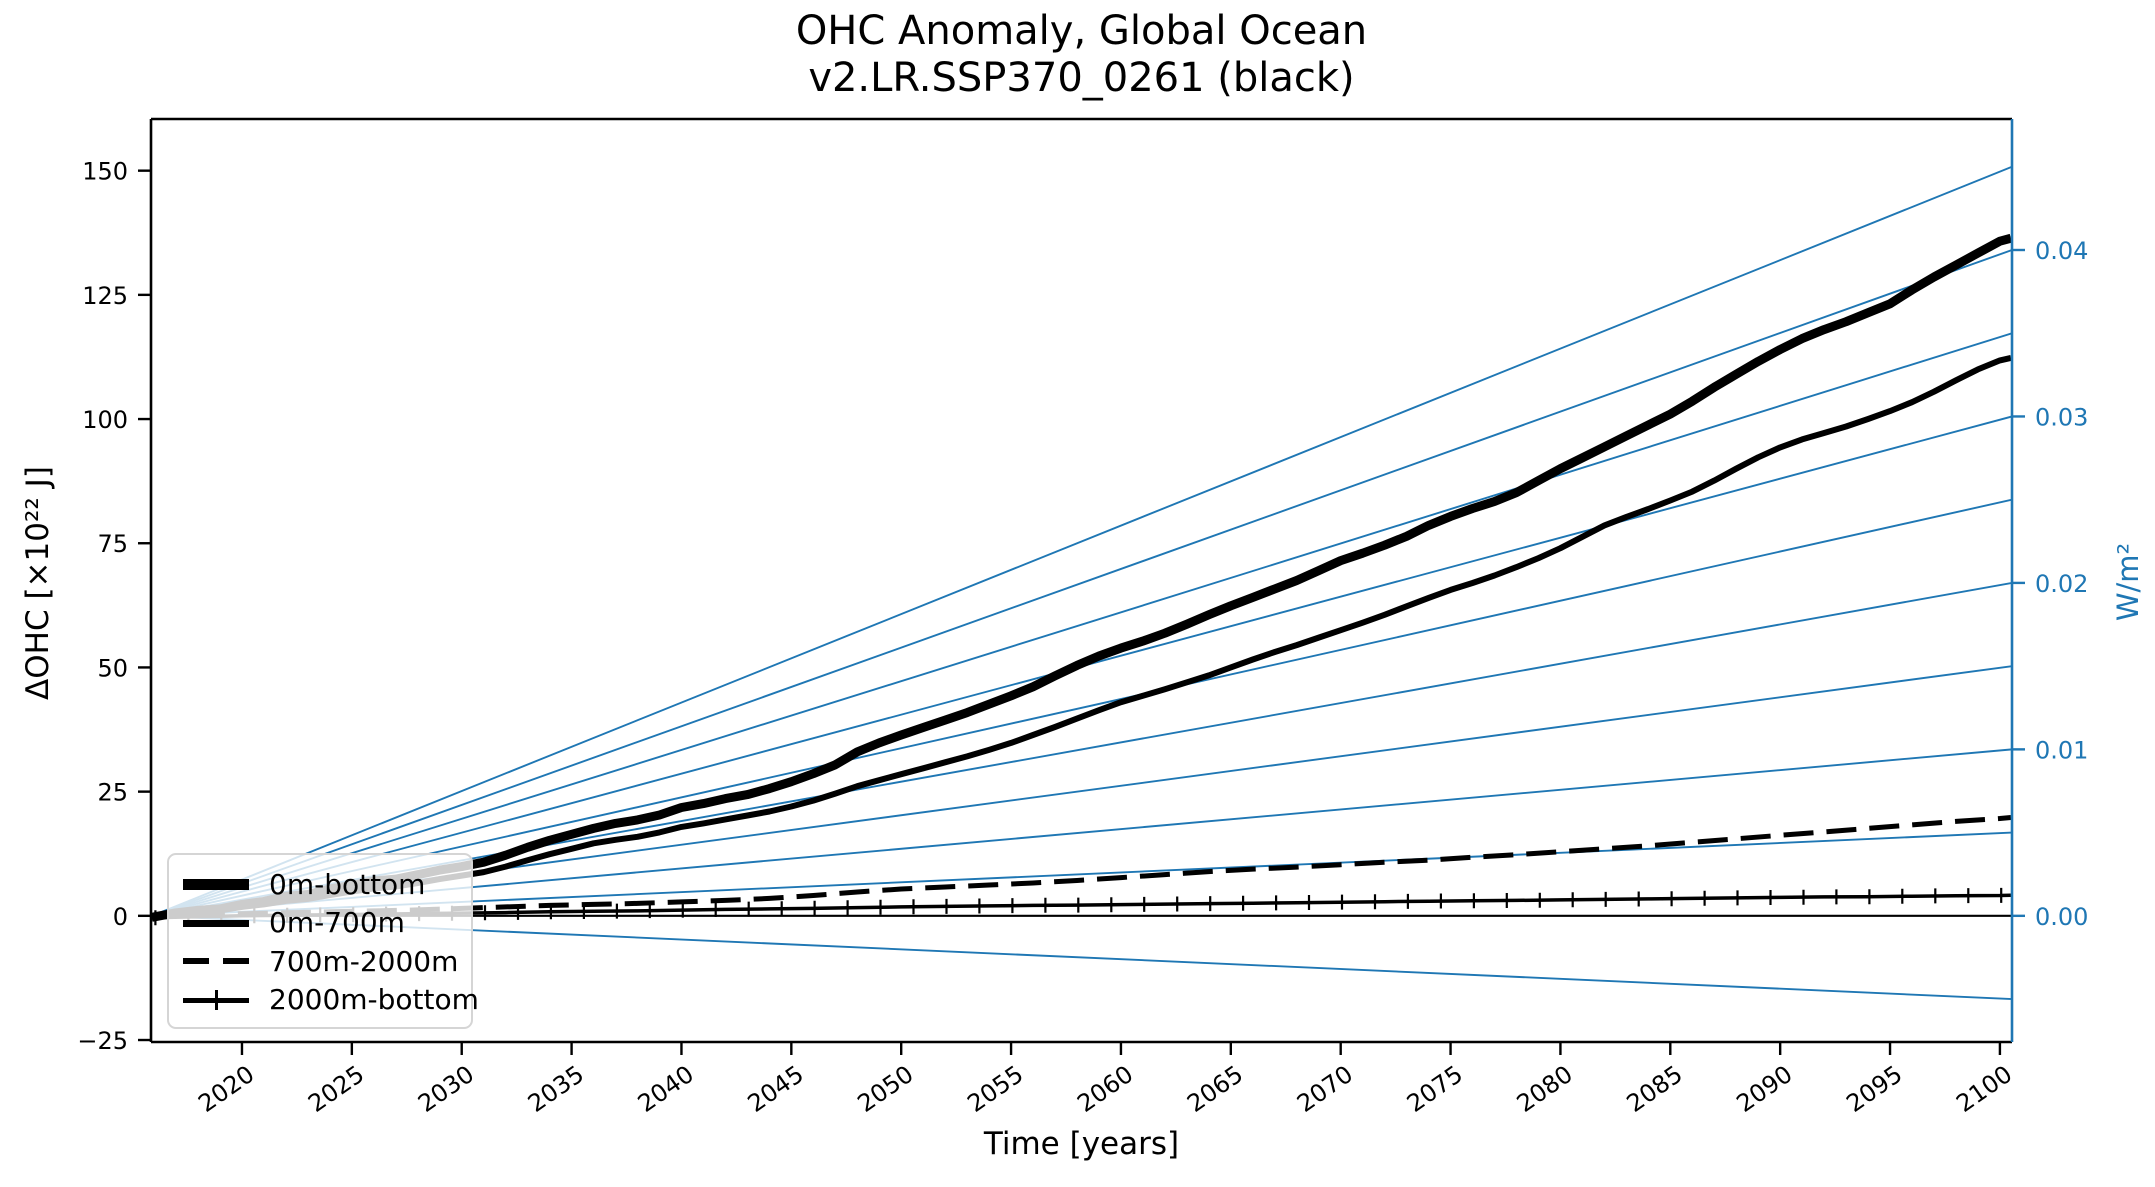 Image resolution: width=2155 pixels, height=1187 pixels. What do you see at coordinates (2061, 917) in the screenshot?
I see `y-right-tick-label: 0.00` at bounding box center [2061, 917].